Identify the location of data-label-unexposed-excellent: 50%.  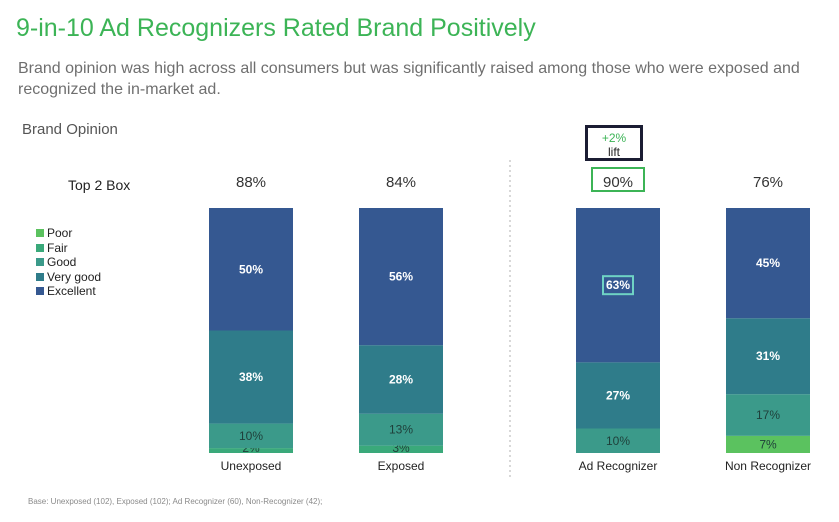
(251, 269).